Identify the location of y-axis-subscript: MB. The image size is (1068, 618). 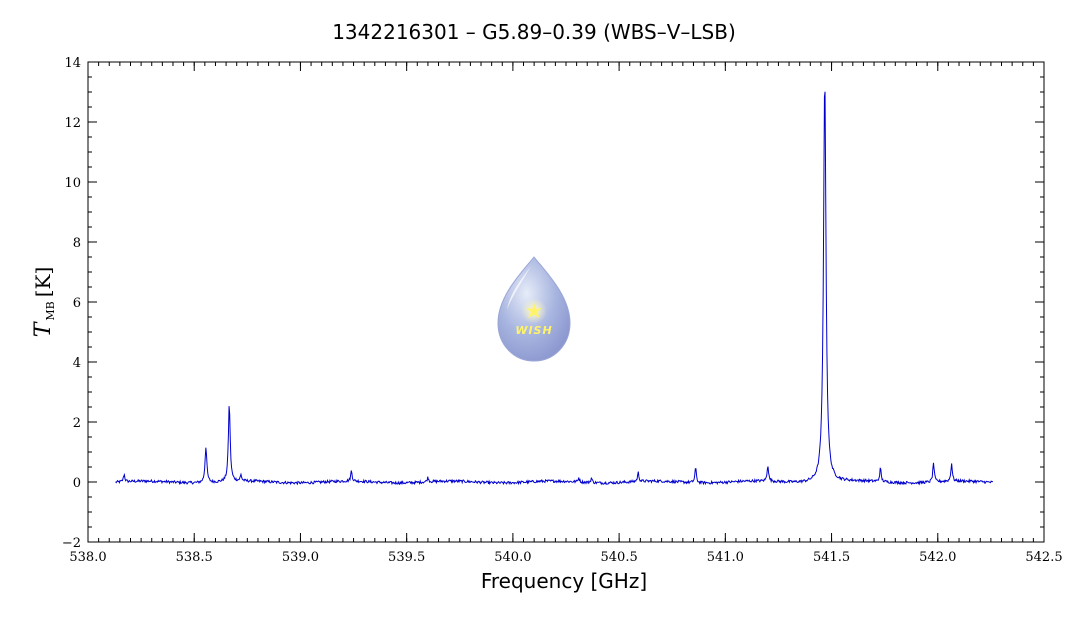
(50, 310).